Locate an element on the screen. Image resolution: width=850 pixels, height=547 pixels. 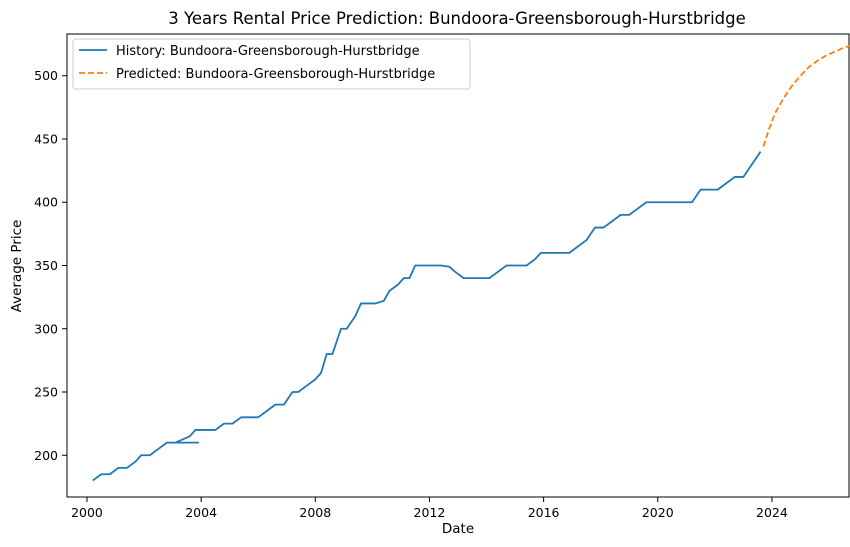
x-axis: 2000 2004 2008 2012 2016 2020 2024 is located at coordinates (429, 508).